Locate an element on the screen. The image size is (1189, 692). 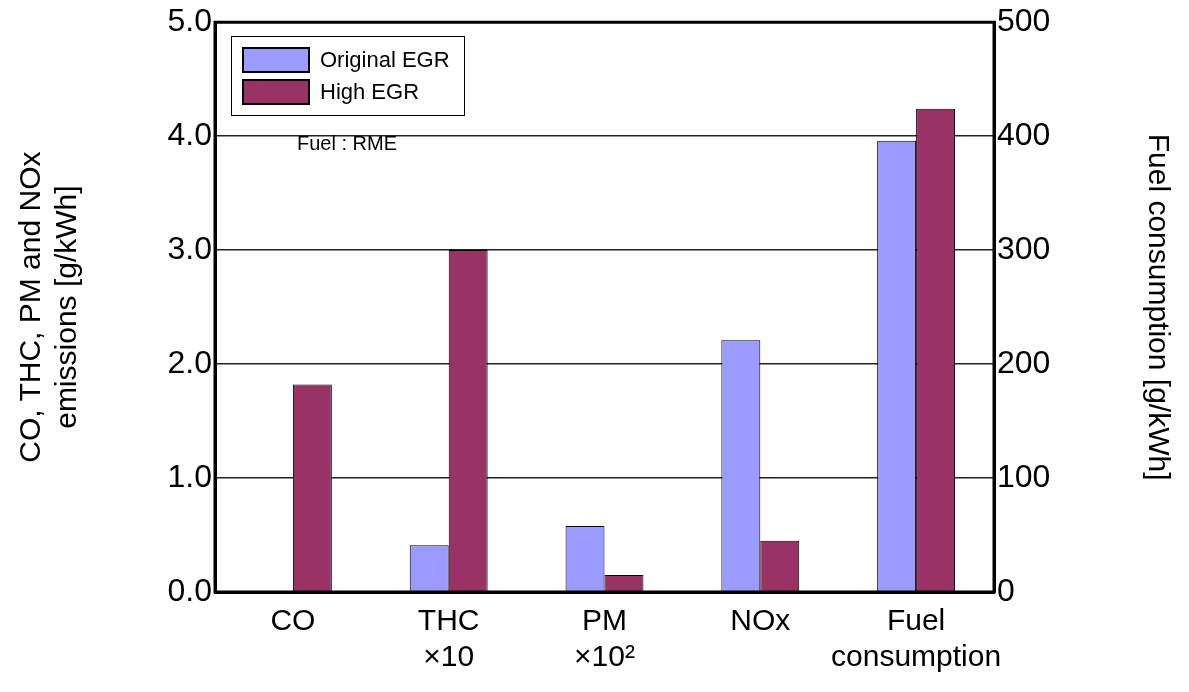
x-tick-label: CO is located at coordinates (293, 620).